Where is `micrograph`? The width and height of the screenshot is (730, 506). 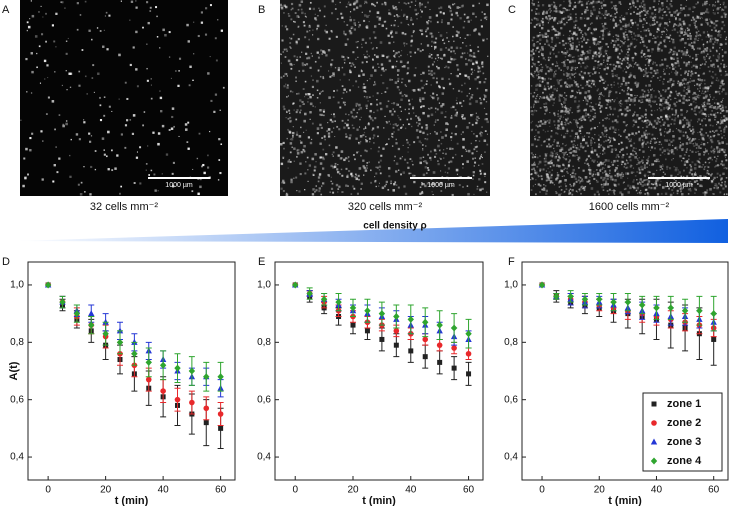 micrograph is located at coordinates (124, 98).